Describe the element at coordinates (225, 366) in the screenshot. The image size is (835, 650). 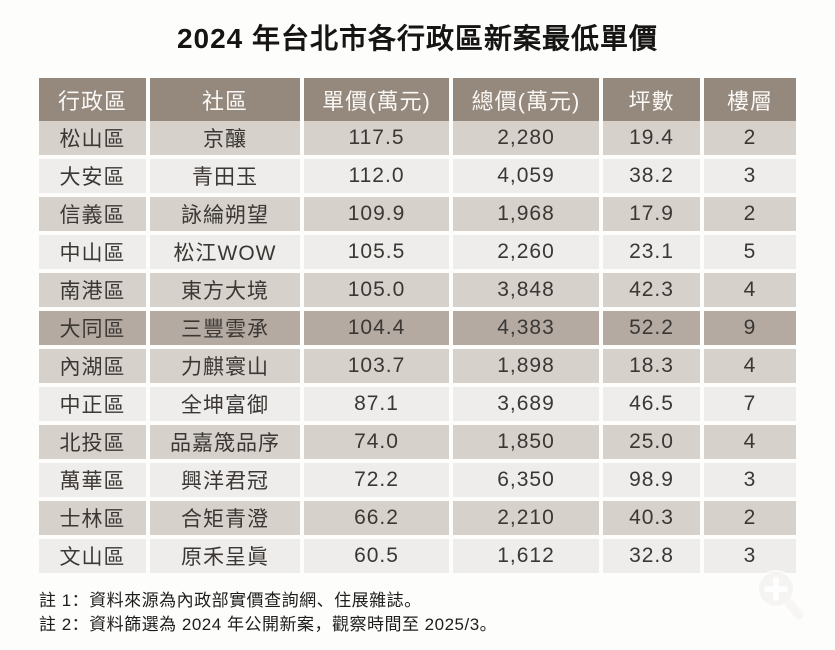
I see `cell-community: 力麒寰山` at that location.